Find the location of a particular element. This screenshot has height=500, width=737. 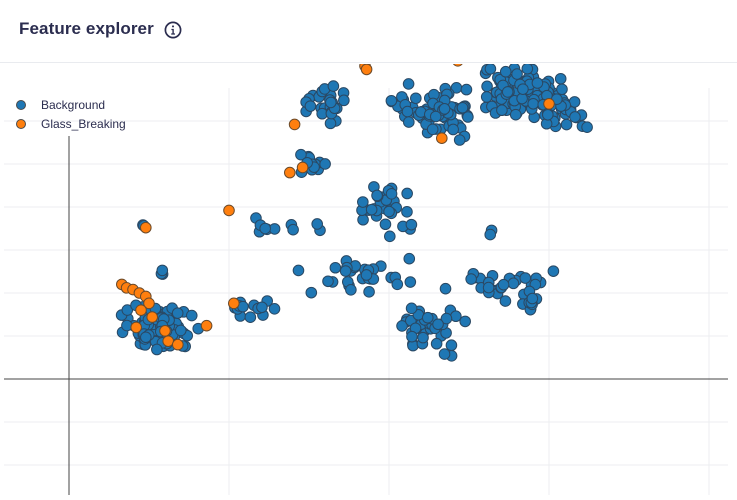

legend-swatch-glass-breaking is located at coordinates (21, 123).